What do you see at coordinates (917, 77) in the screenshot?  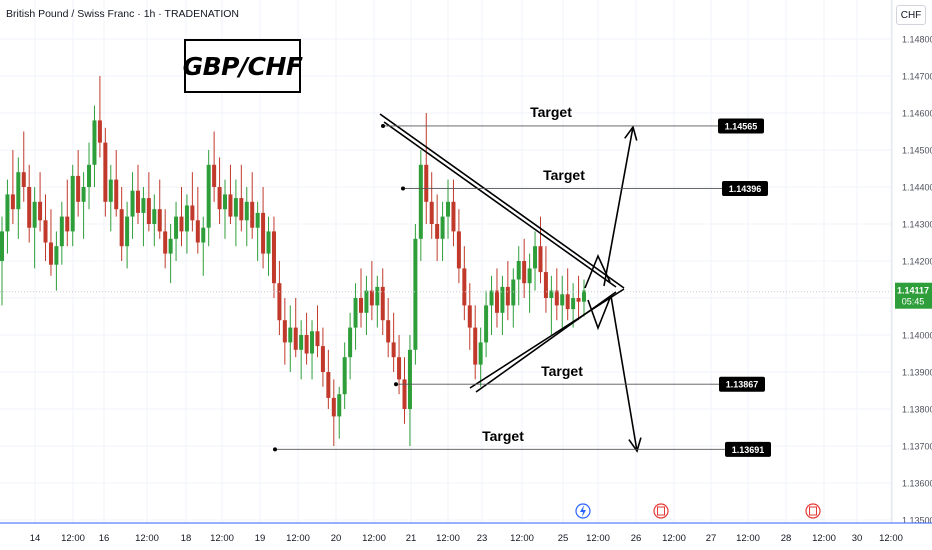 I see `price-tick-label: 1.14700` at bounding box center [917, 77].